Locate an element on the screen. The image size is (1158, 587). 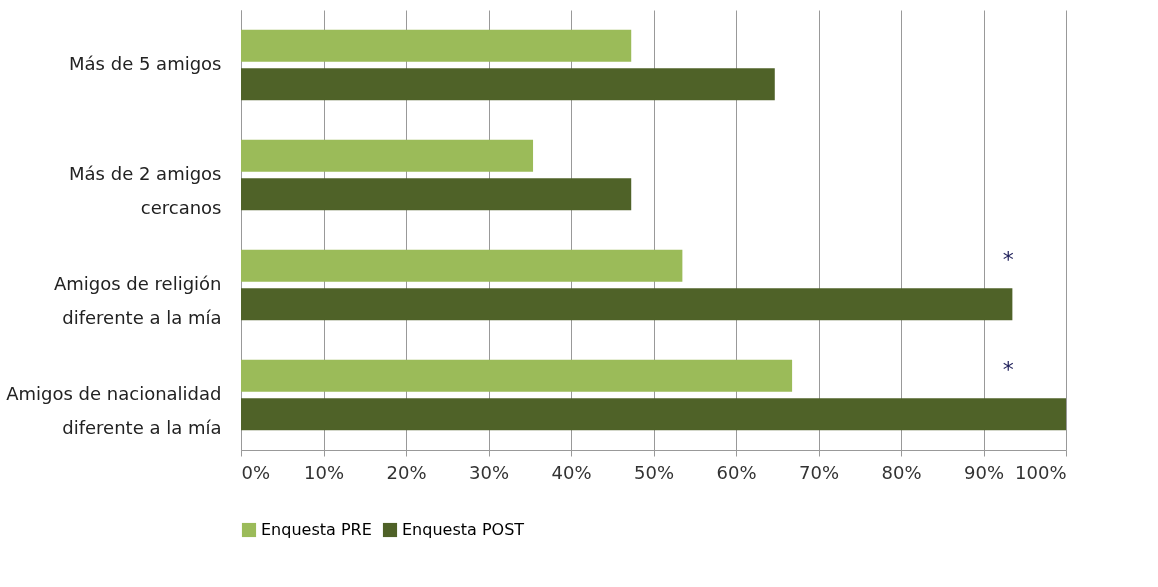
legend-label: Enquesta POST is located at coordinates (463, 529).